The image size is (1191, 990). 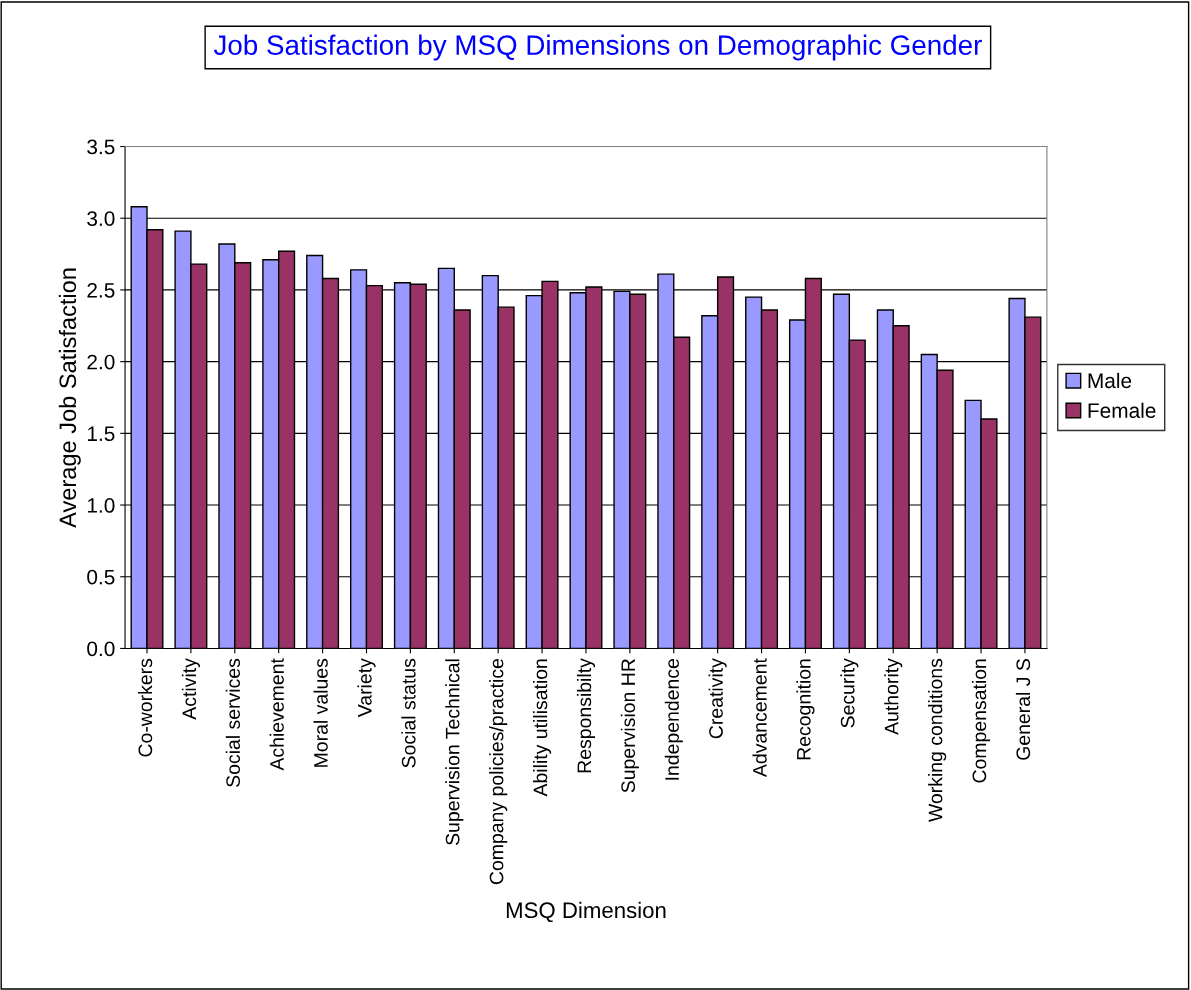 What do you see at coordinates (233, 722) in the screenshot?
I see `x-tick-label: Social services` at bounding box center [233, 722].